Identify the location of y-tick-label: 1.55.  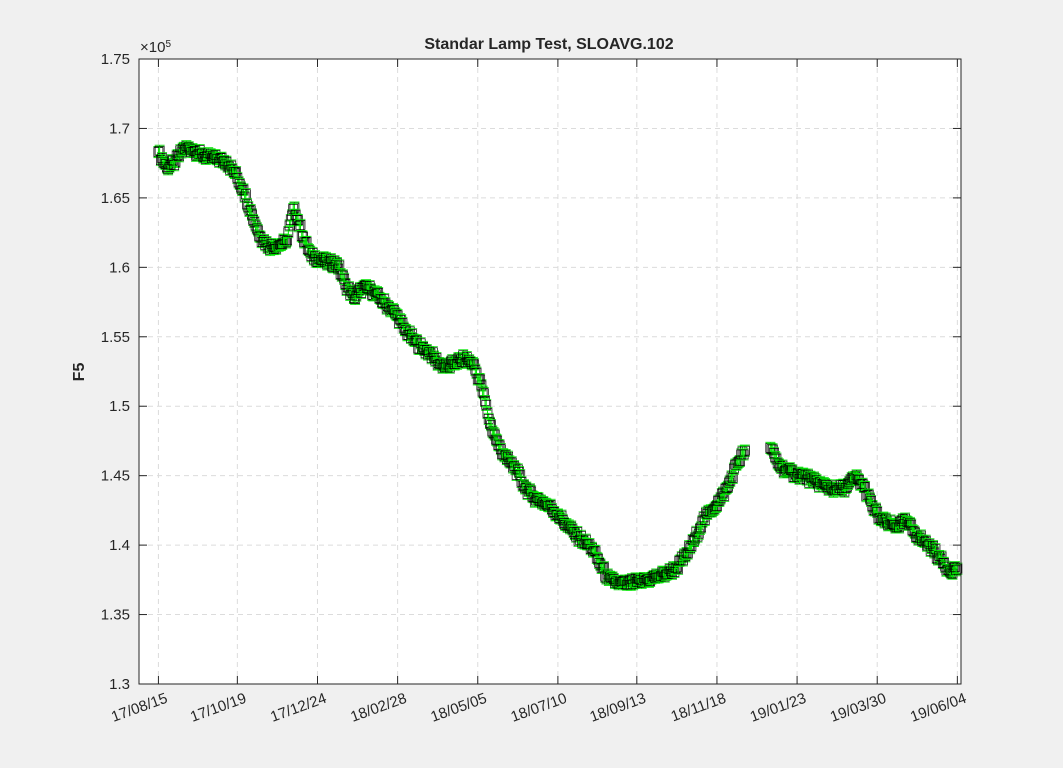
(115, 337).